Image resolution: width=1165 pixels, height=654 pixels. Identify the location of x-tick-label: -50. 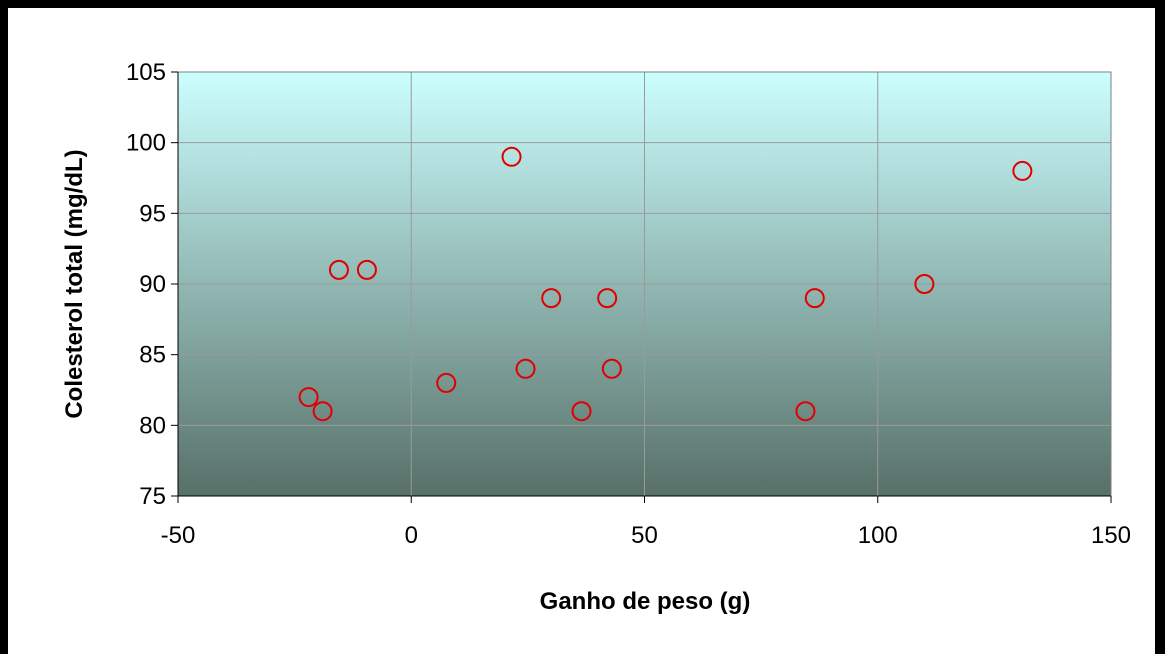
(178, 535).